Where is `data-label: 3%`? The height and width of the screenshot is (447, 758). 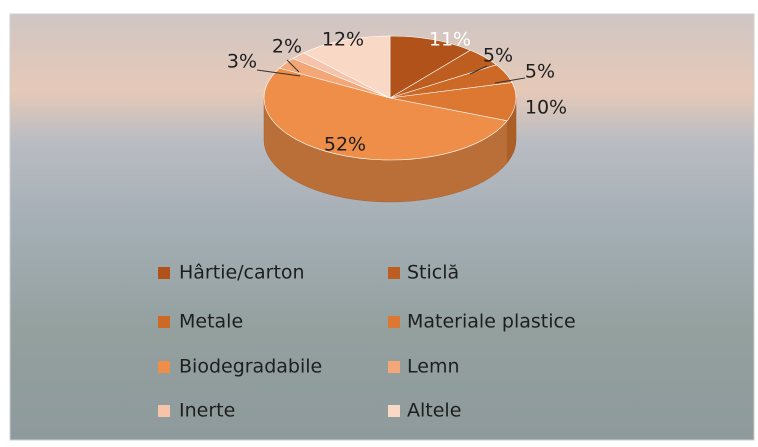
data-label: 3% is located at coordinates (242, 62).